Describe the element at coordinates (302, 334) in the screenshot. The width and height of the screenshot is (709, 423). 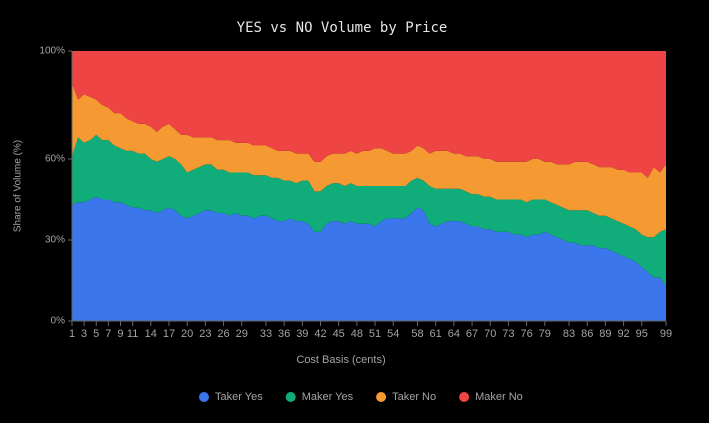
I see `x-tick-label: 39` at that location.